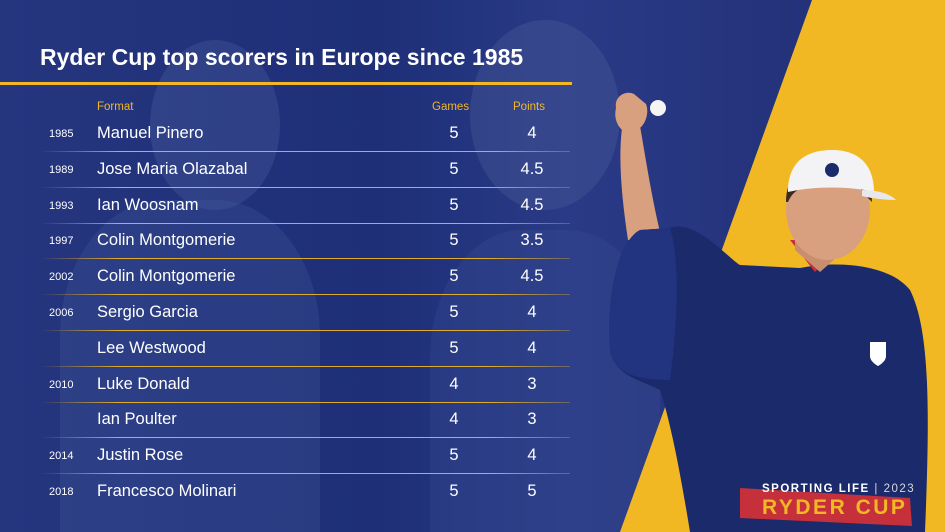  Describe the element at coordinates (147, 312) in the screenshot. I see `row-player-name: Sergio Garcia` at that location.